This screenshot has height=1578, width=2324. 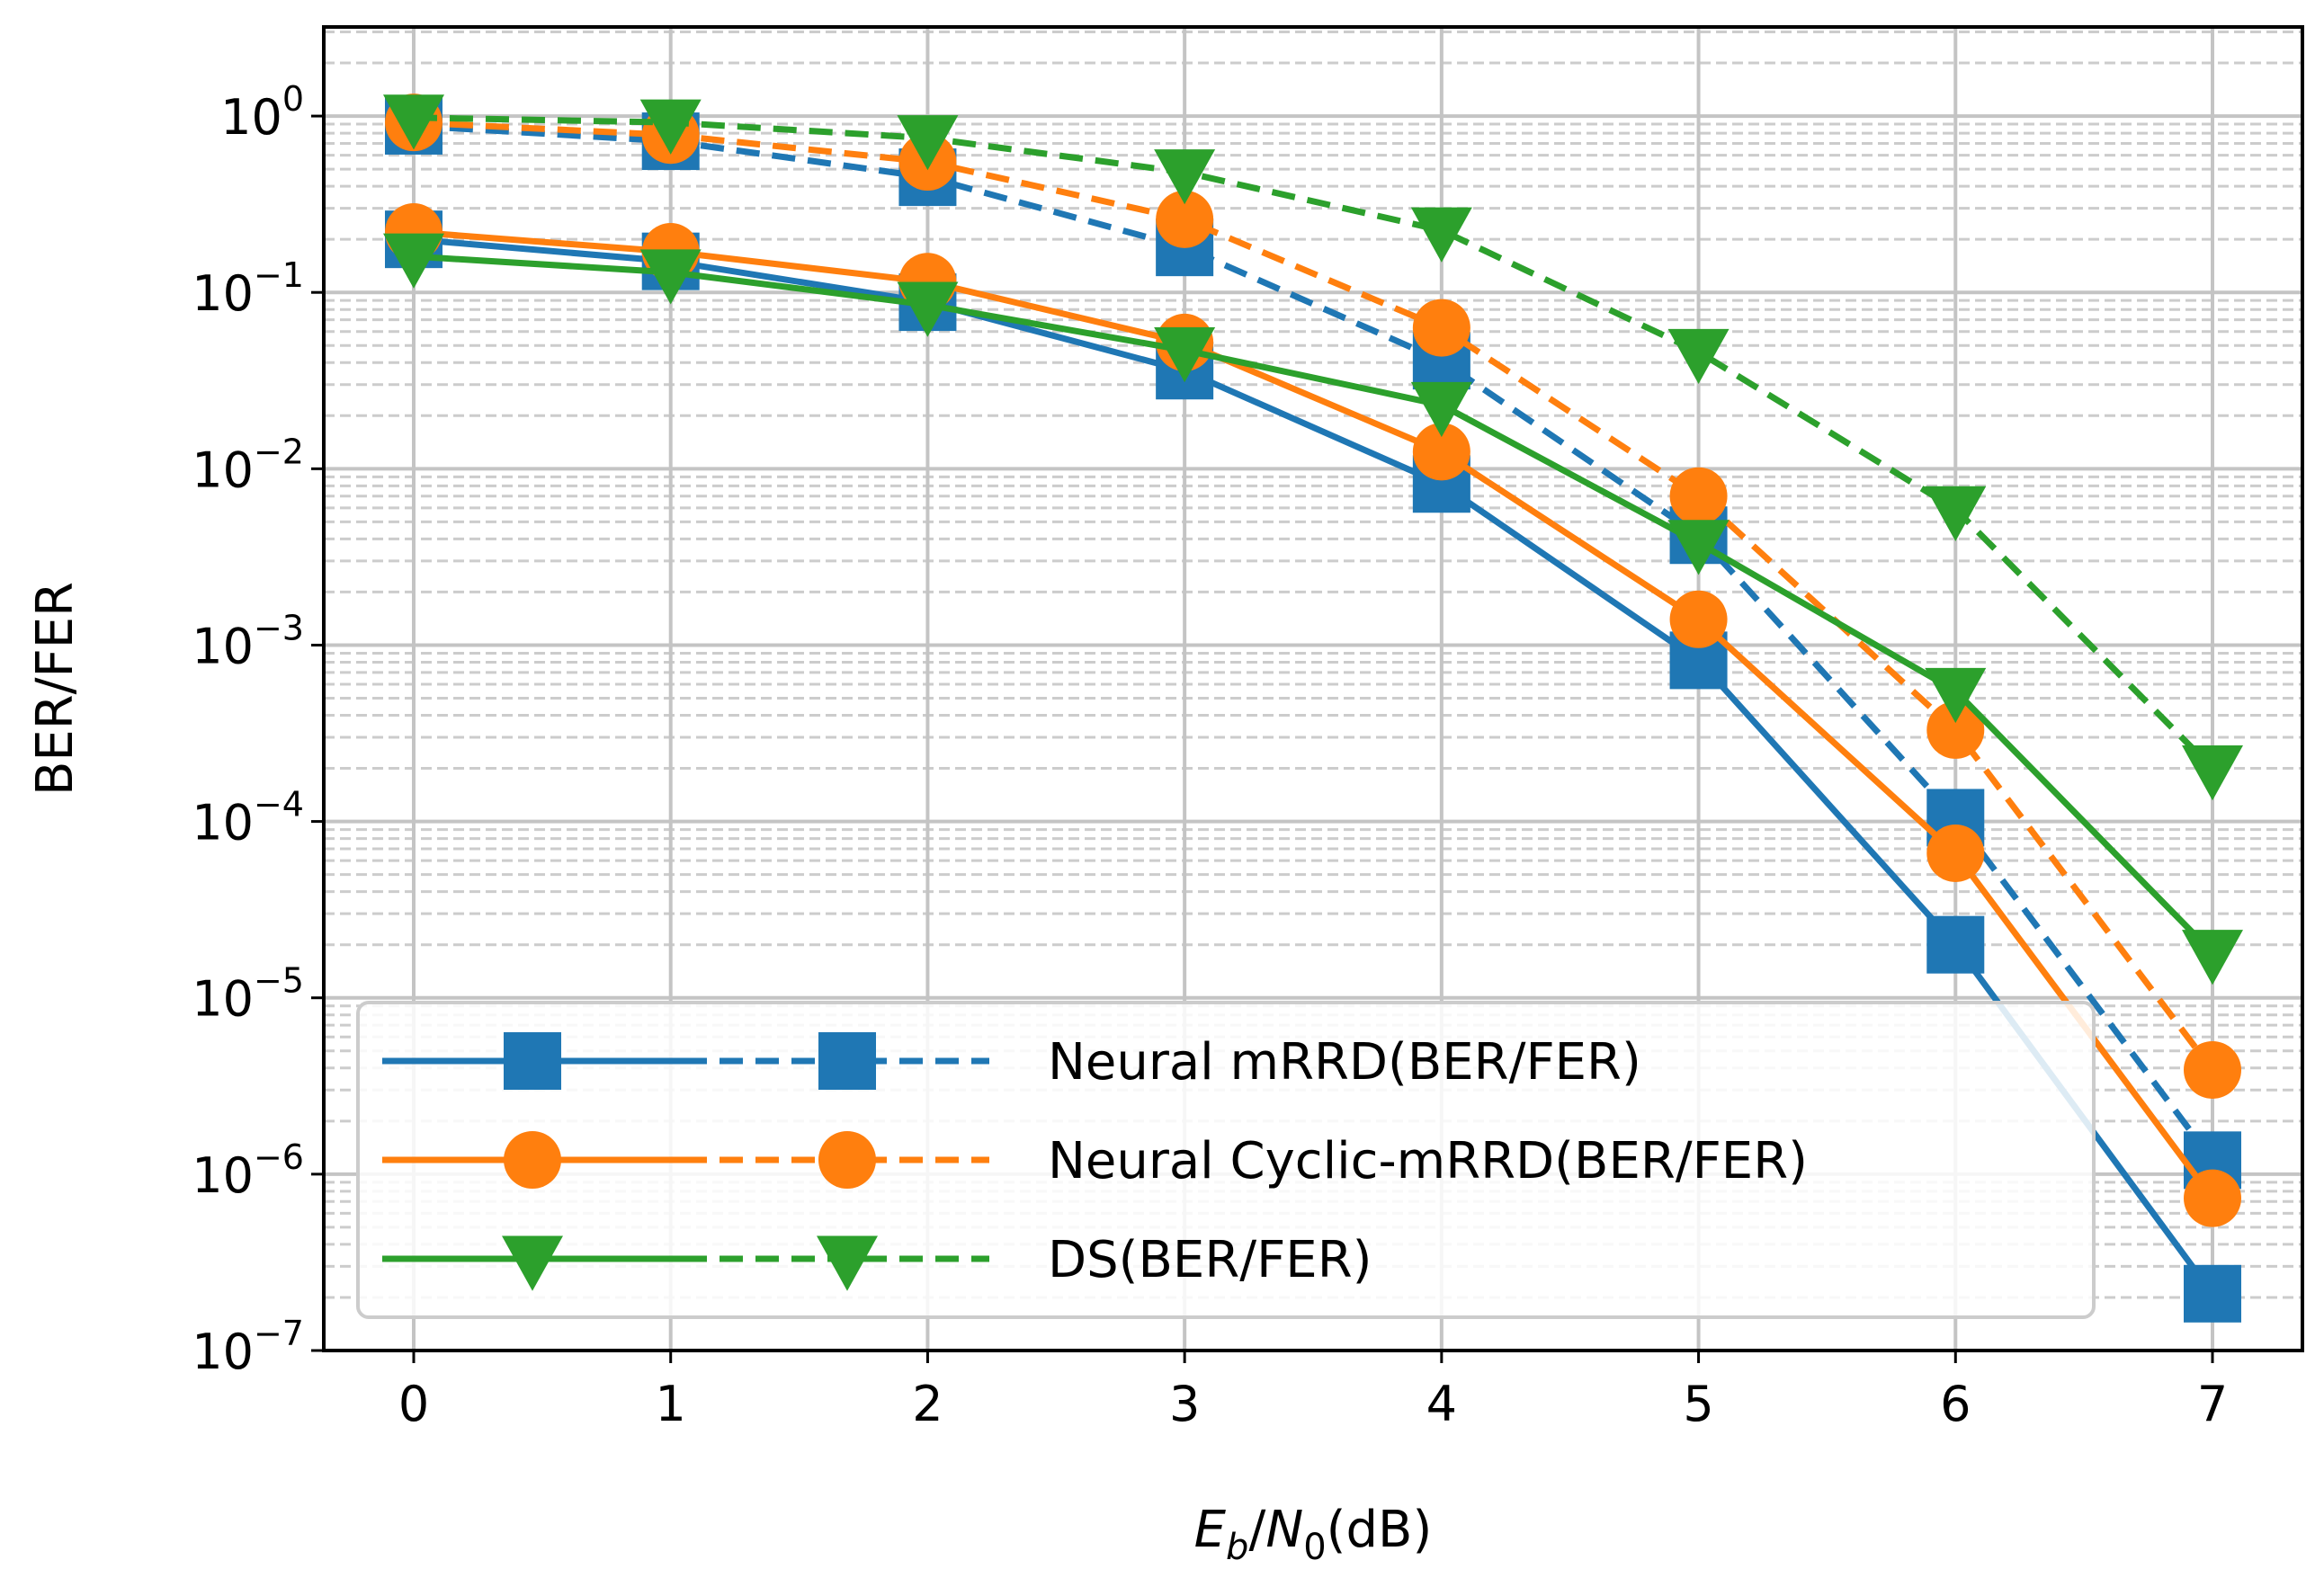 I want to click on y-tick-exponent: −6, so click(x=279, y=1157).